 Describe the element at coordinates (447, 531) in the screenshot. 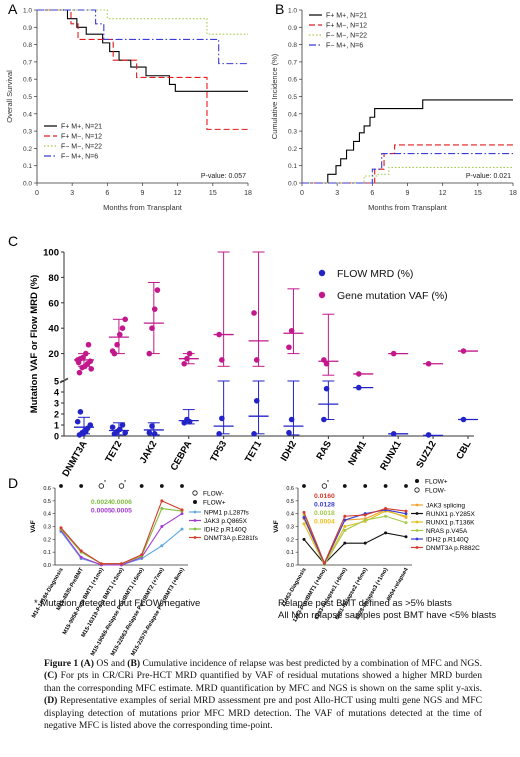

I see `legend-label-3: NRAS p.V45A` at that location.